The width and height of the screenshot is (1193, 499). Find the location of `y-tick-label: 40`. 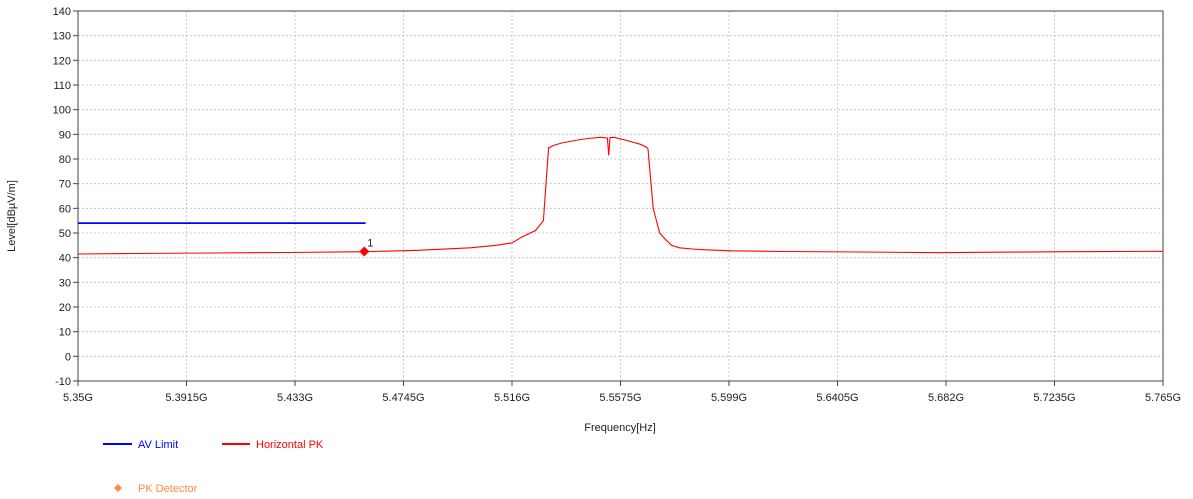

y-tick-label: 40 is located at coordinates (65, 259).